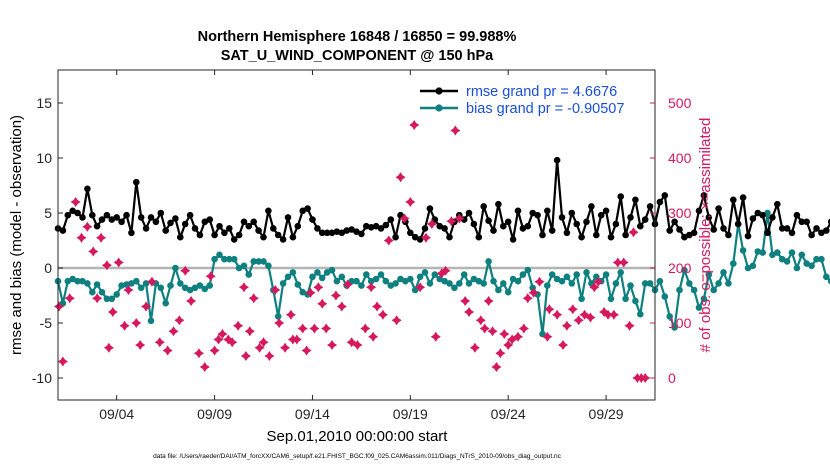 Image resolution: width=830 pixels, height=470 pixels. Describe the element at coordinates (42, 378) in the screenshot. I see `y-tick-label: -10` at that location.